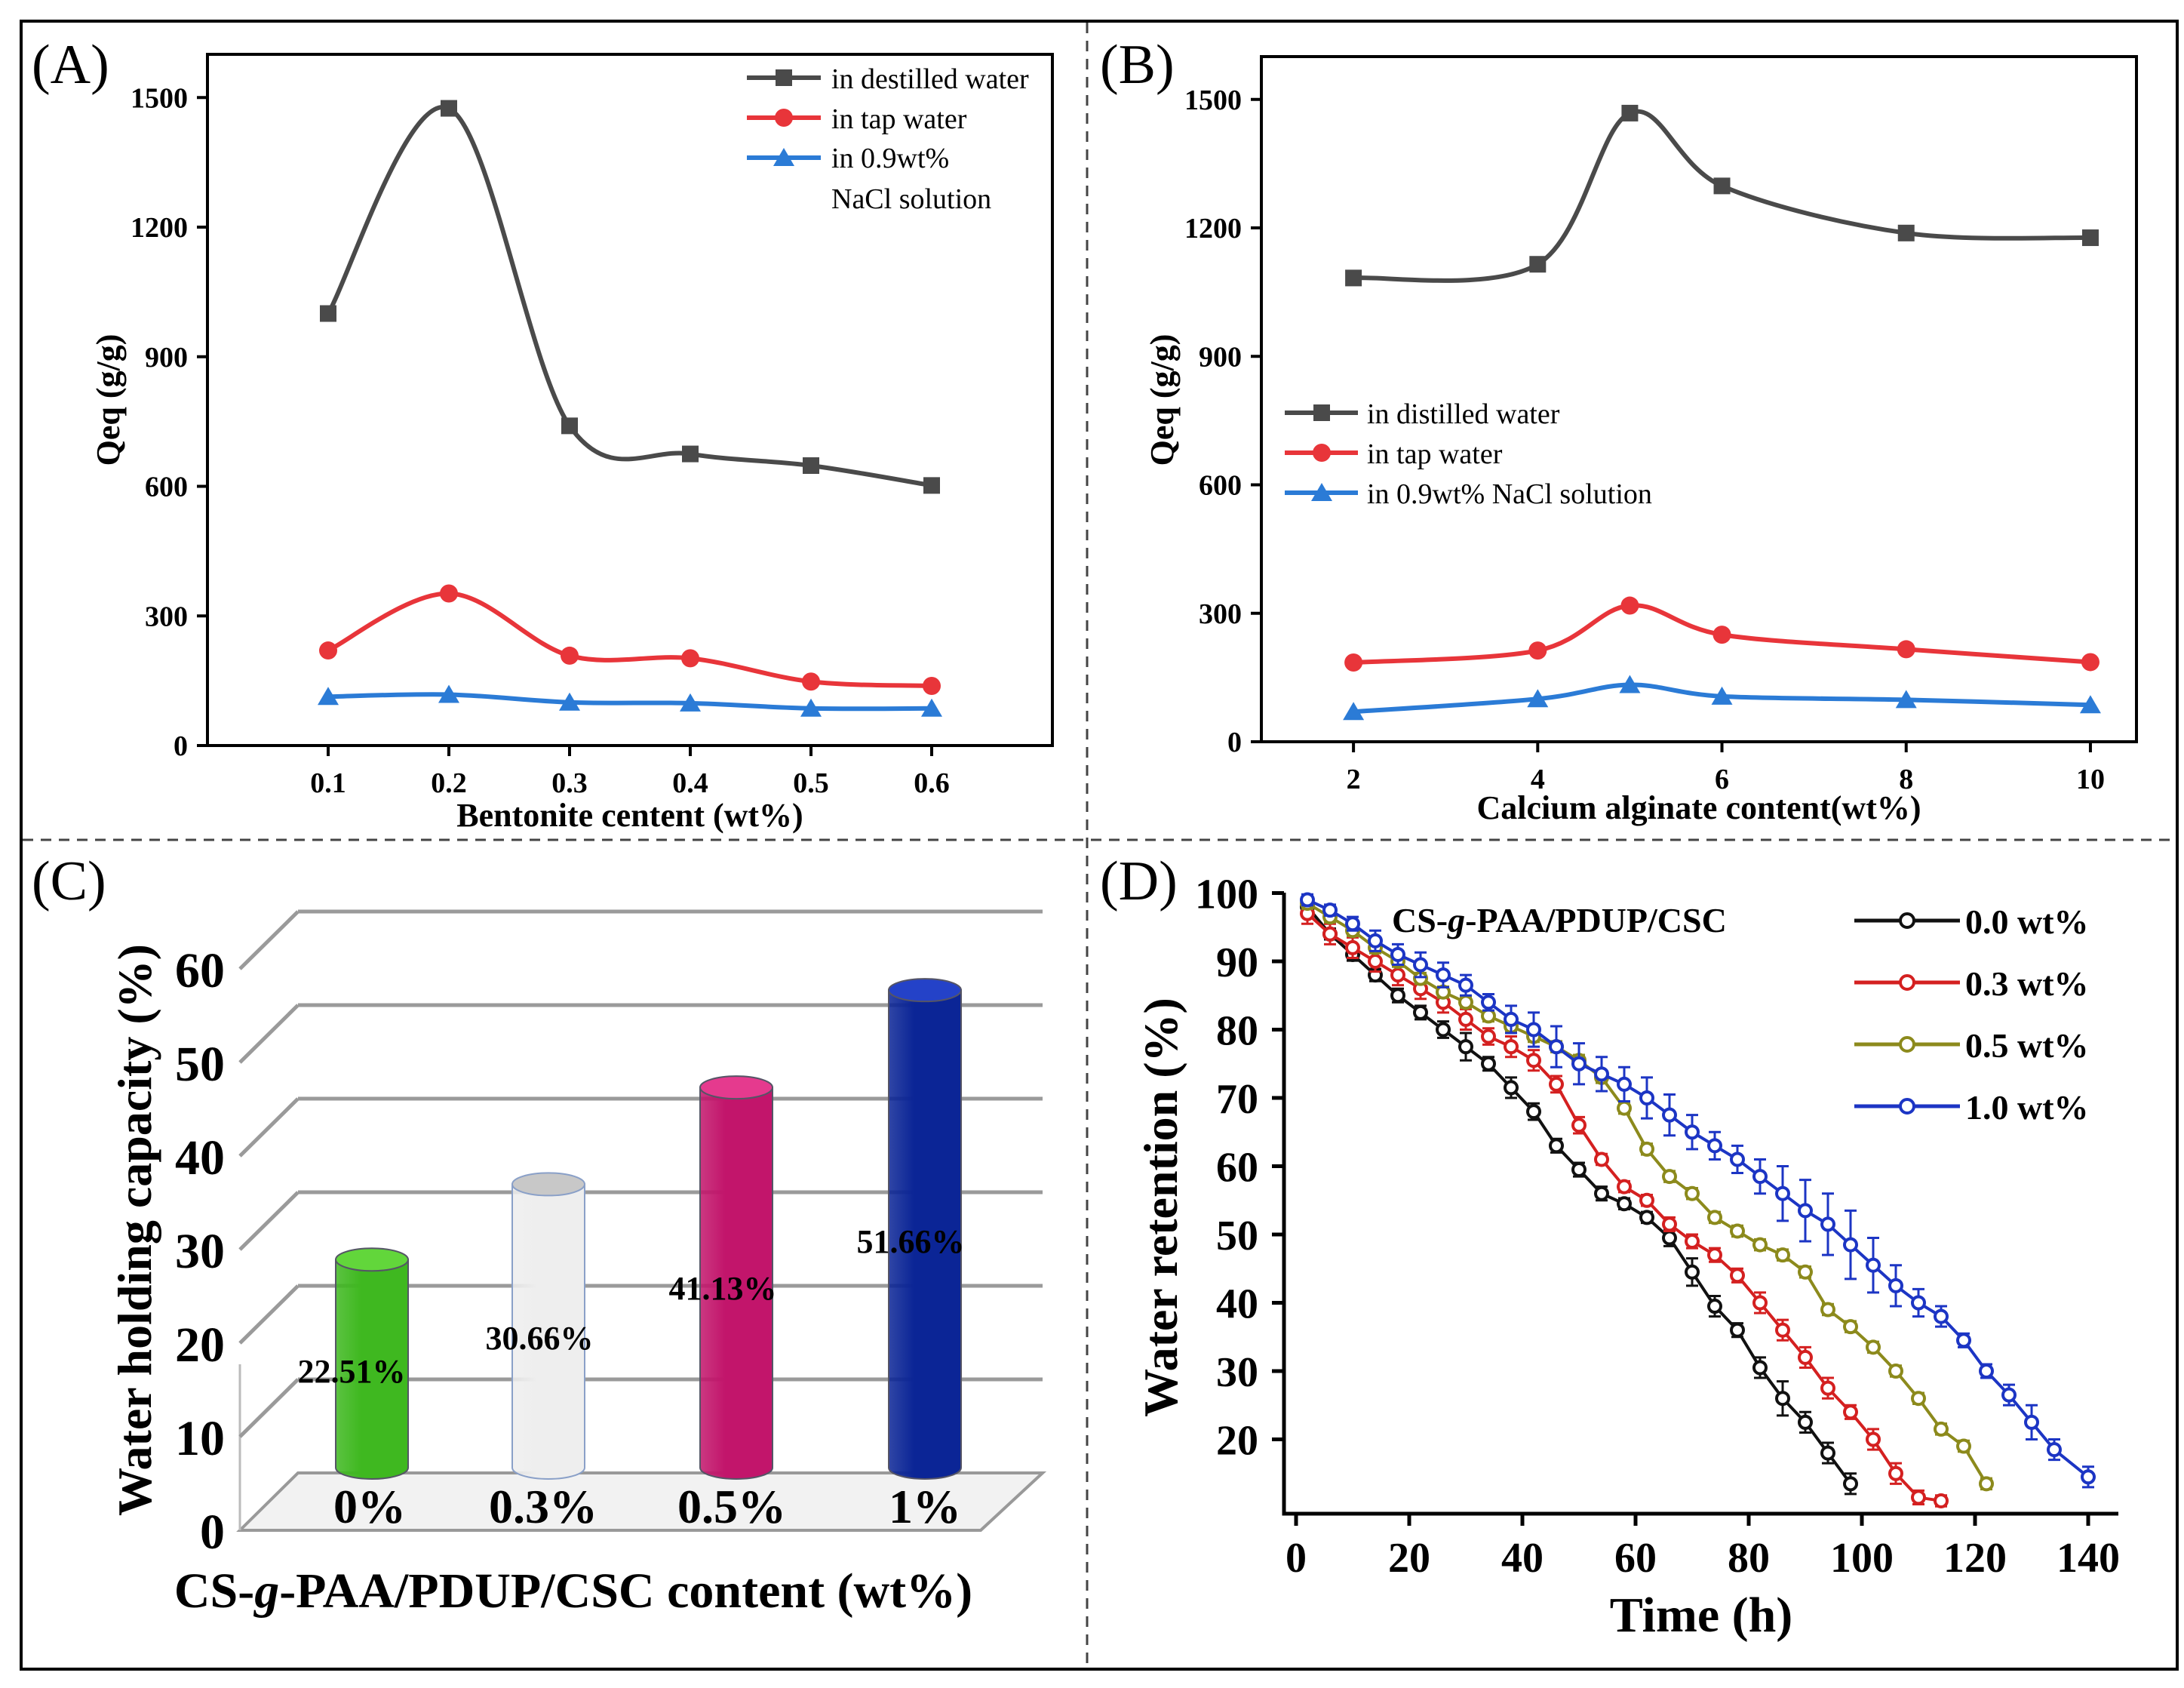 This screenshot has height=1688, width=2184. Describe the element at coordinates (2090, 780) in the screenshot. I see `x-tick-label-b-4: 10` at that location.